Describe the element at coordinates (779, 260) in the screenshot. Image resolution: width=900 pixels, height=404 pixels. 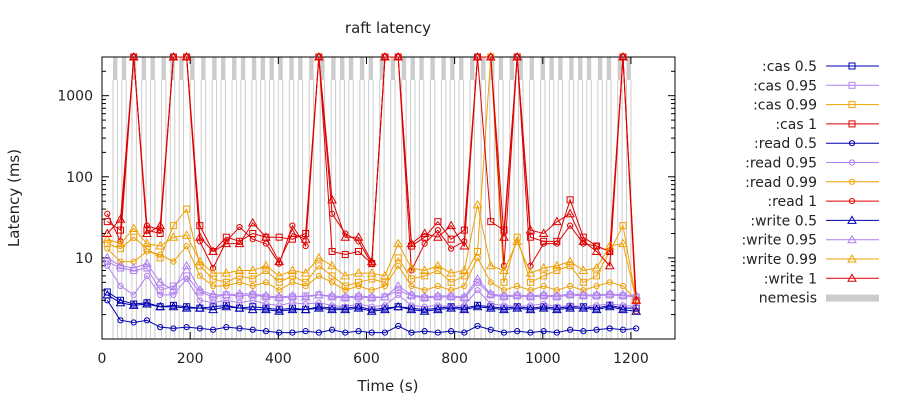
I see `legend-label: :write 0.99` at that location.